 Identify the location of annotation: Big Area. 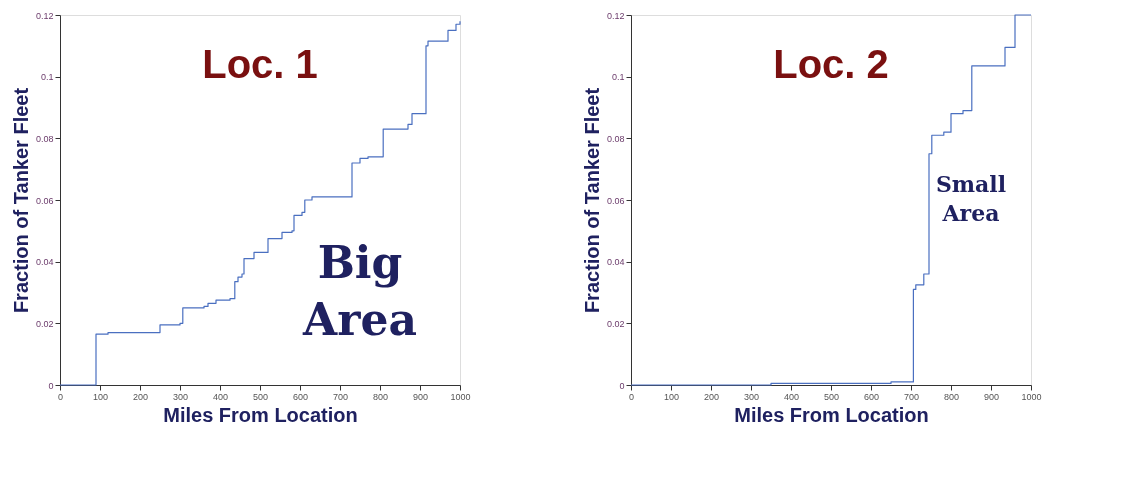
(359, 291).